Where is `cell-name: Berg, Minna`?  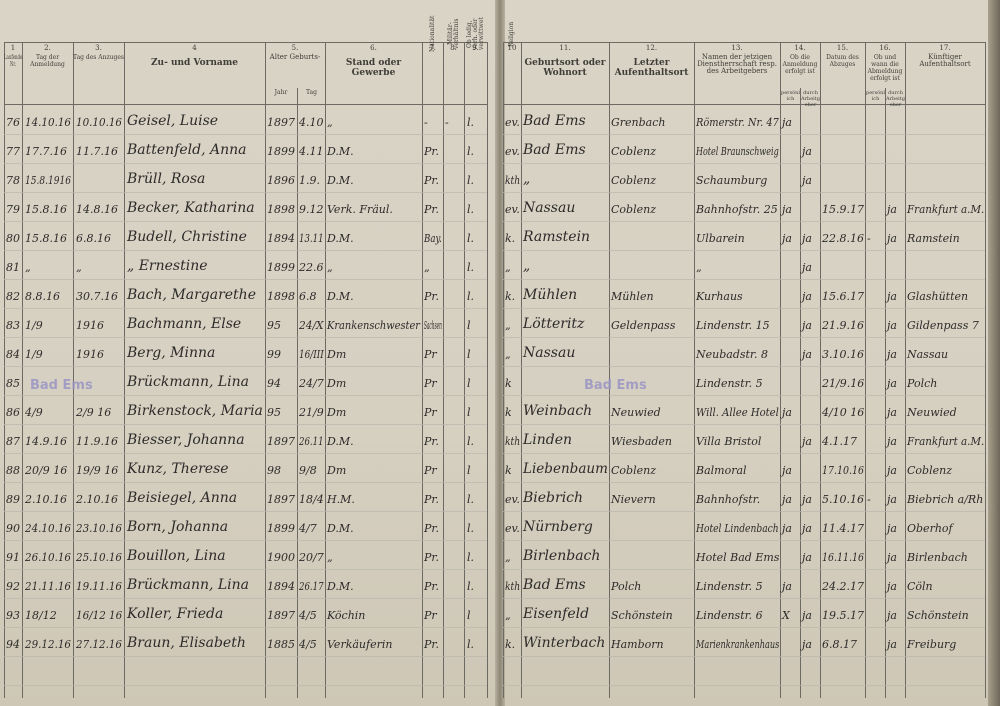 cell-name: Berg, Minna is located at coordinates (171, 353).